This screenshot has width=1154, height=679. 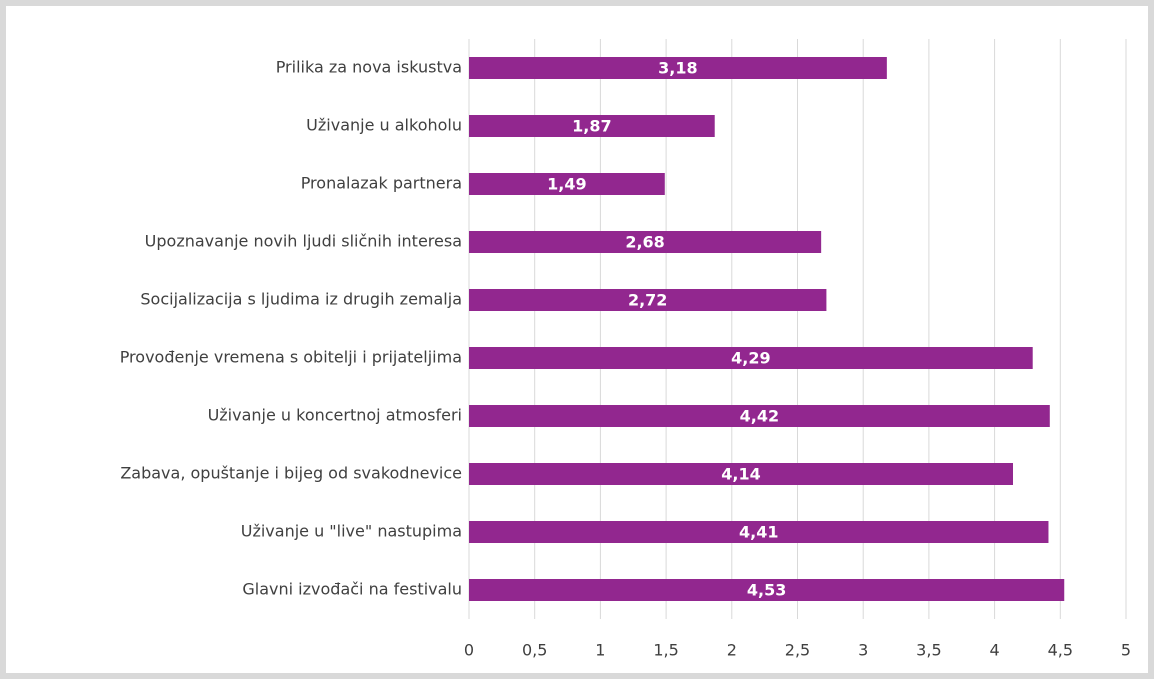 I want to click on value-label: 2,68, so click(x=644, y=242).